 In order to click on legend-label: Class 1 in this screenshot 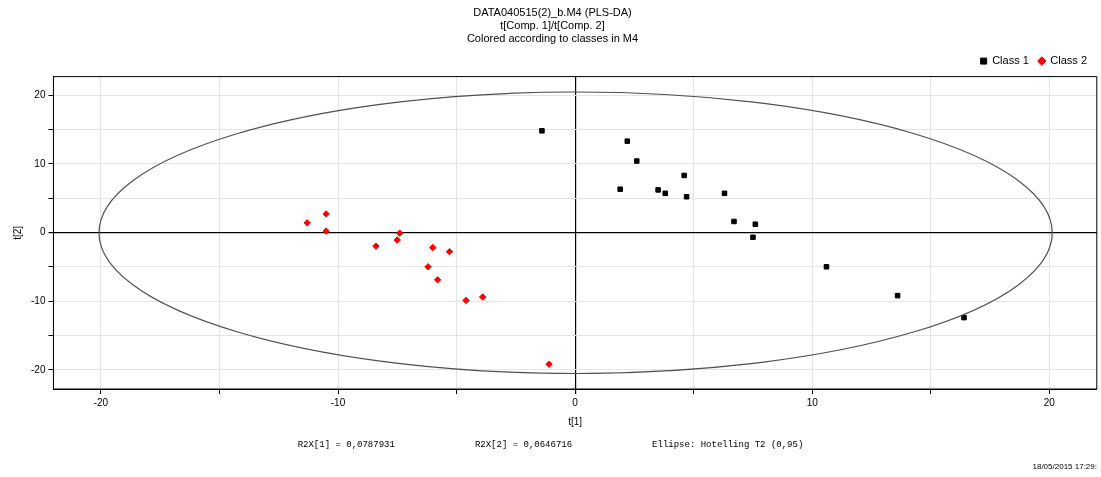, I will do `click(1010, 60)`.